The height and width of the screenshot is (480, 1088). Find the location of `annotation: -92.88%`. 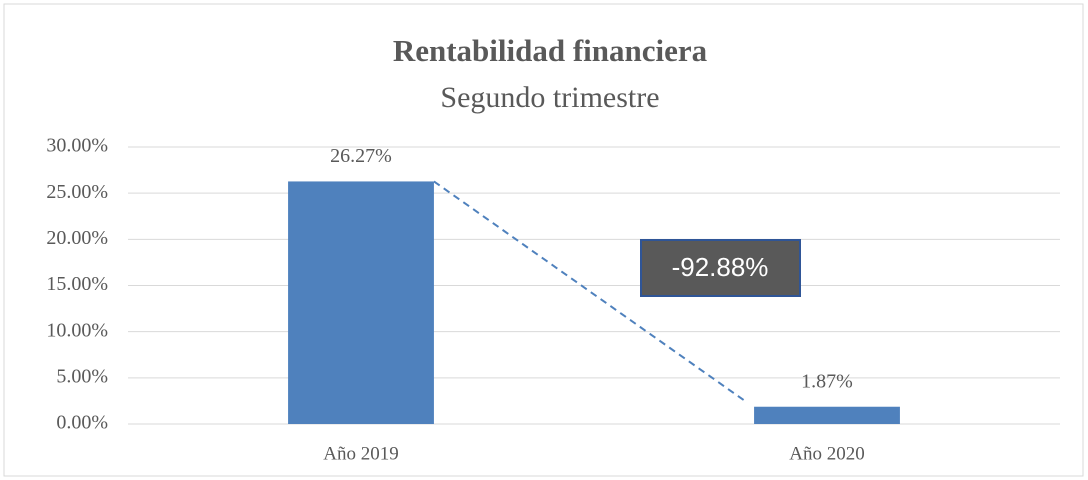

annotation: -92.88% is located at coordinates (720, 267).